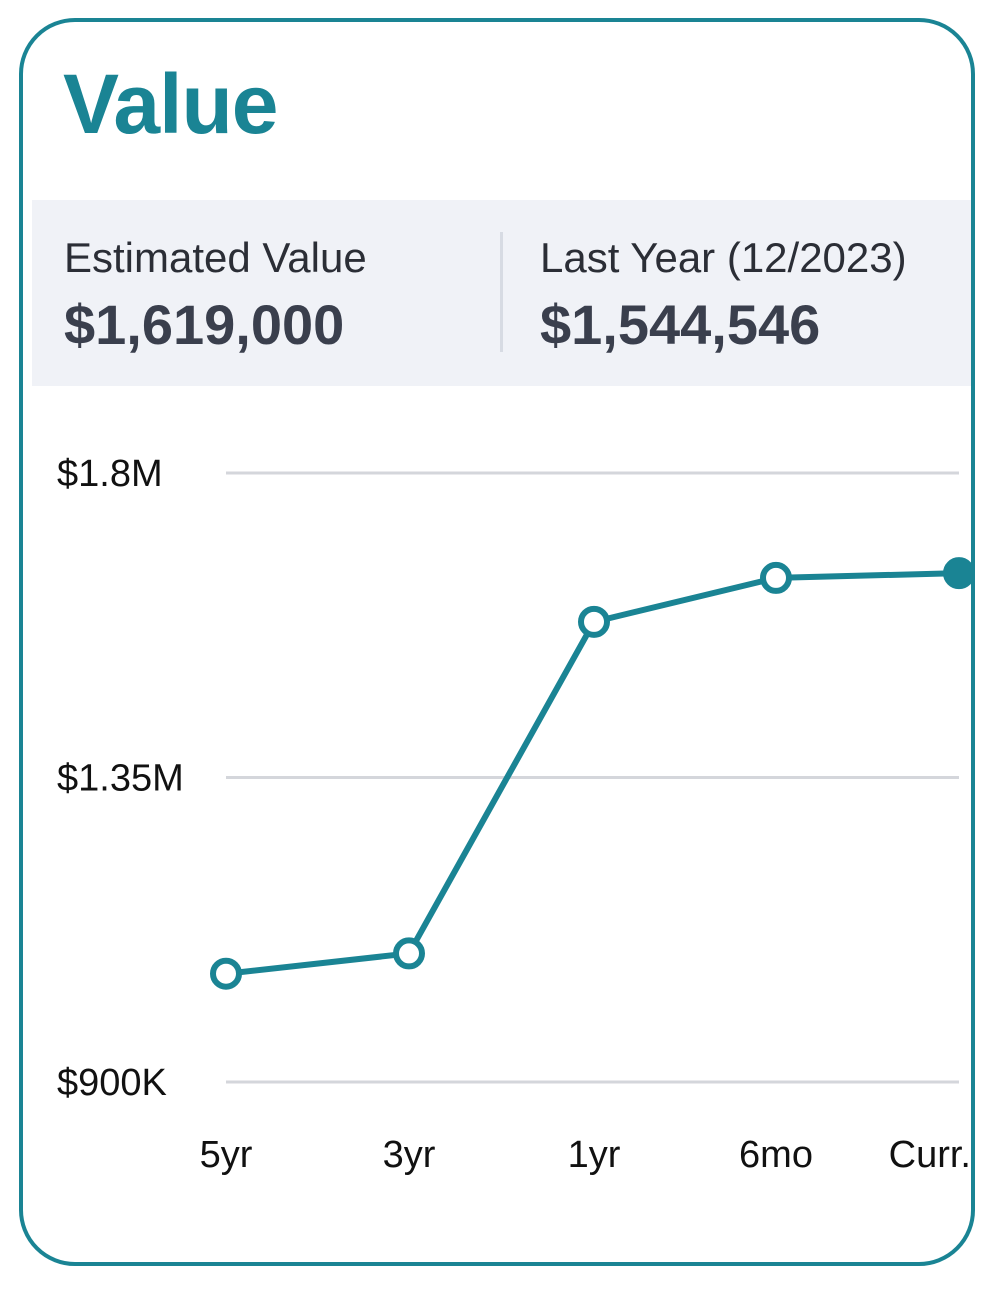  Describe the element at coordinates (204, 324) in the screenshot. I see `estimated-value-amount: $1,619,000` at that location.